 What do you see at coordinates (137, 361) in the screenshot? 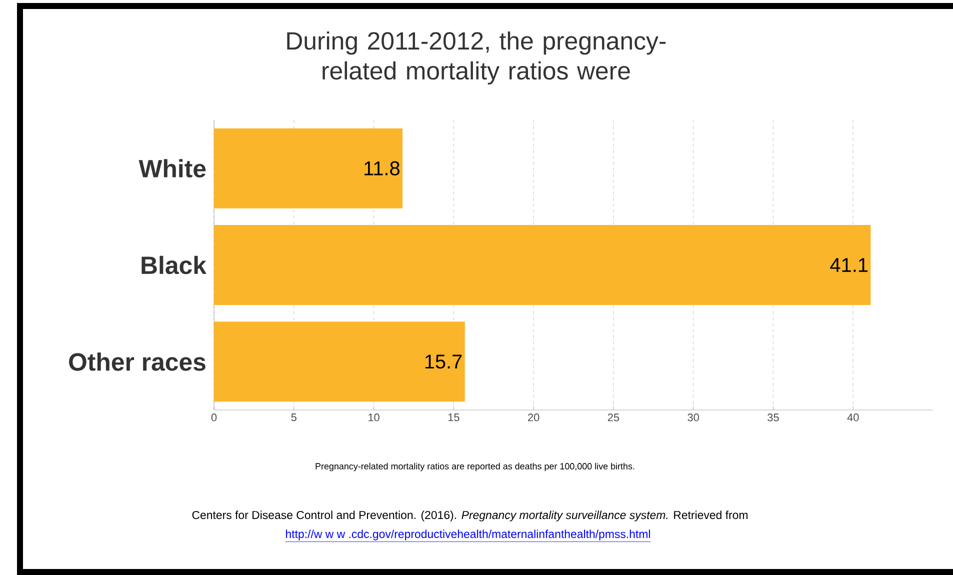
I see `y-tick-label: Other races` at bounding box center [137, 361].